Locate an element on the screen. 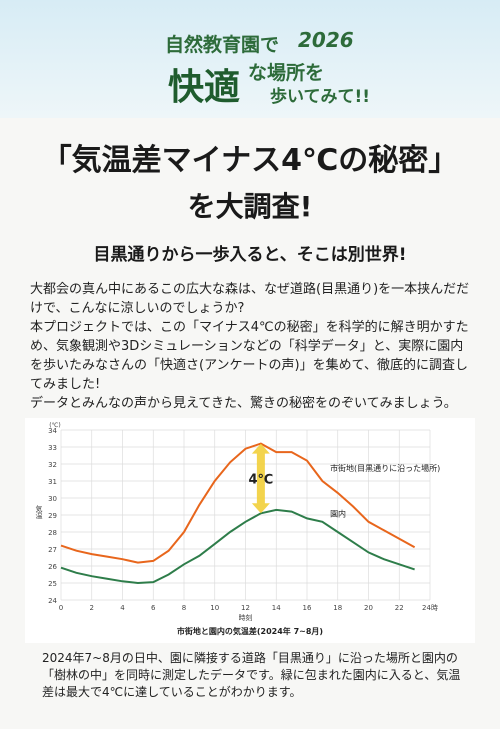 Image resolution: width=500 pixels, height=729 pixels. y-unit: (℃) is located at coordinates (54, 425).